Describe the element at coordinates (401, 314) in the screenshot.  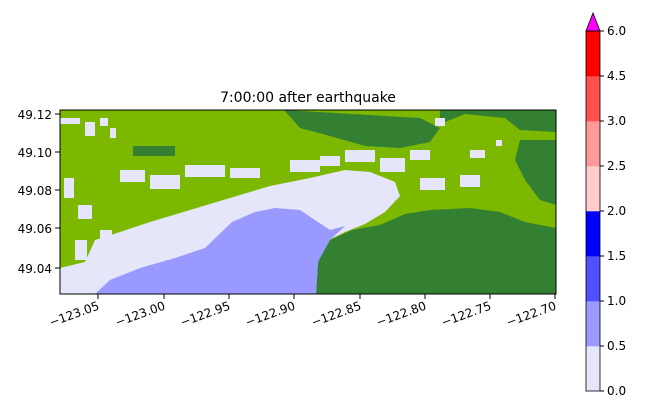
I see `x-tick-label: −122.80` at that location.